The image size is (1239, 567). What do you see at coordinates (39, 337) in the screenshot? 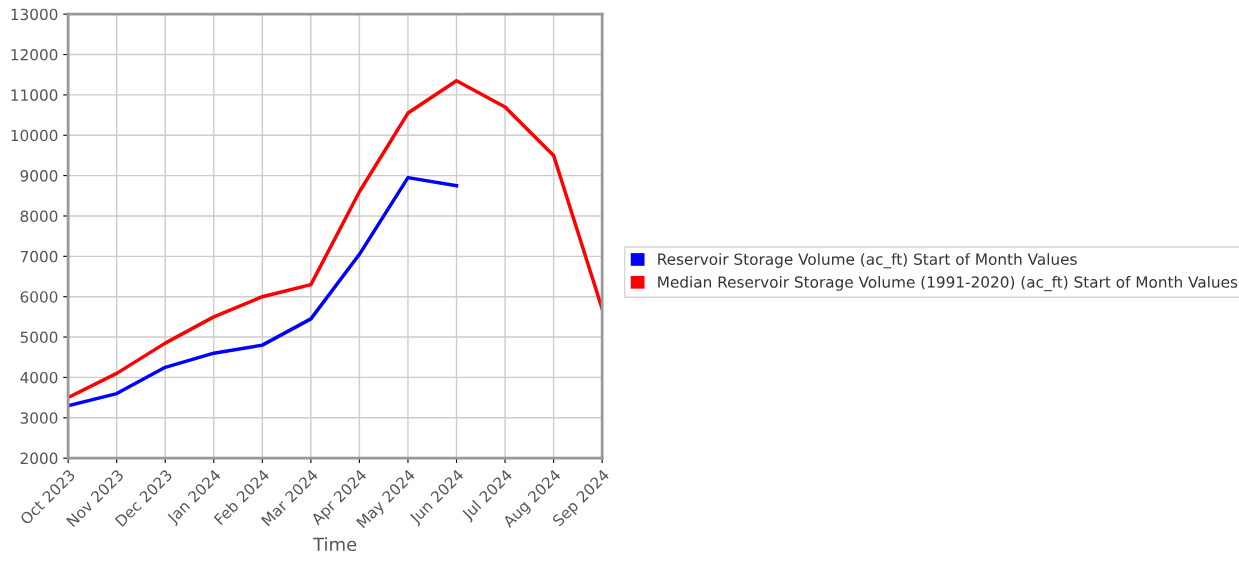
I see `y-tick-label: 5000` at bounding box center [39, 337].